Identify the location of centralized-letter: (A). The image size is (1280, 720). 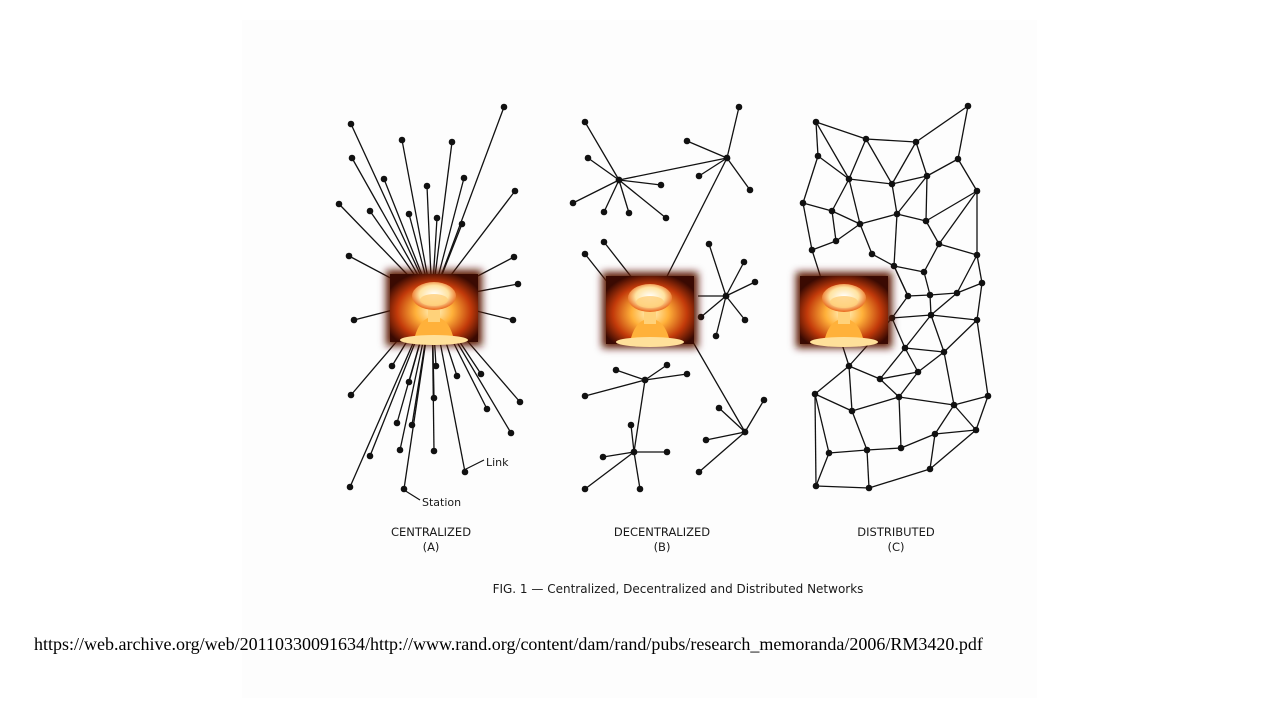
(431, 547).